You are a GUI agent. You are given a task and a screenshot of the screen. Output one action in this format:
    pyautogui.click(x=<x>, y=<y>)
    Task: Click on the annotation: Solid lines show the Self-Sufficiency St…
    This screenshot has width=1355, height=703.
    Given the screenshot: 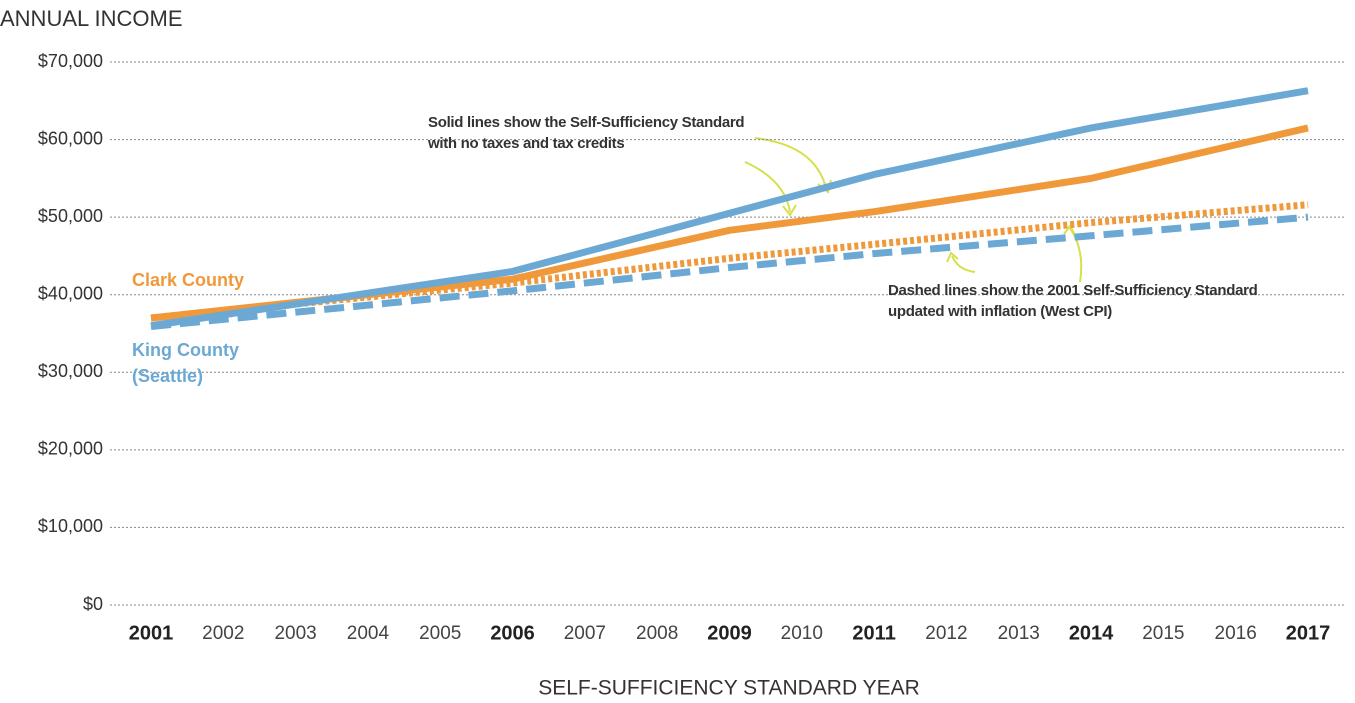 What is the action you would take?
    pyautogui.click(x=586, y=133)
    